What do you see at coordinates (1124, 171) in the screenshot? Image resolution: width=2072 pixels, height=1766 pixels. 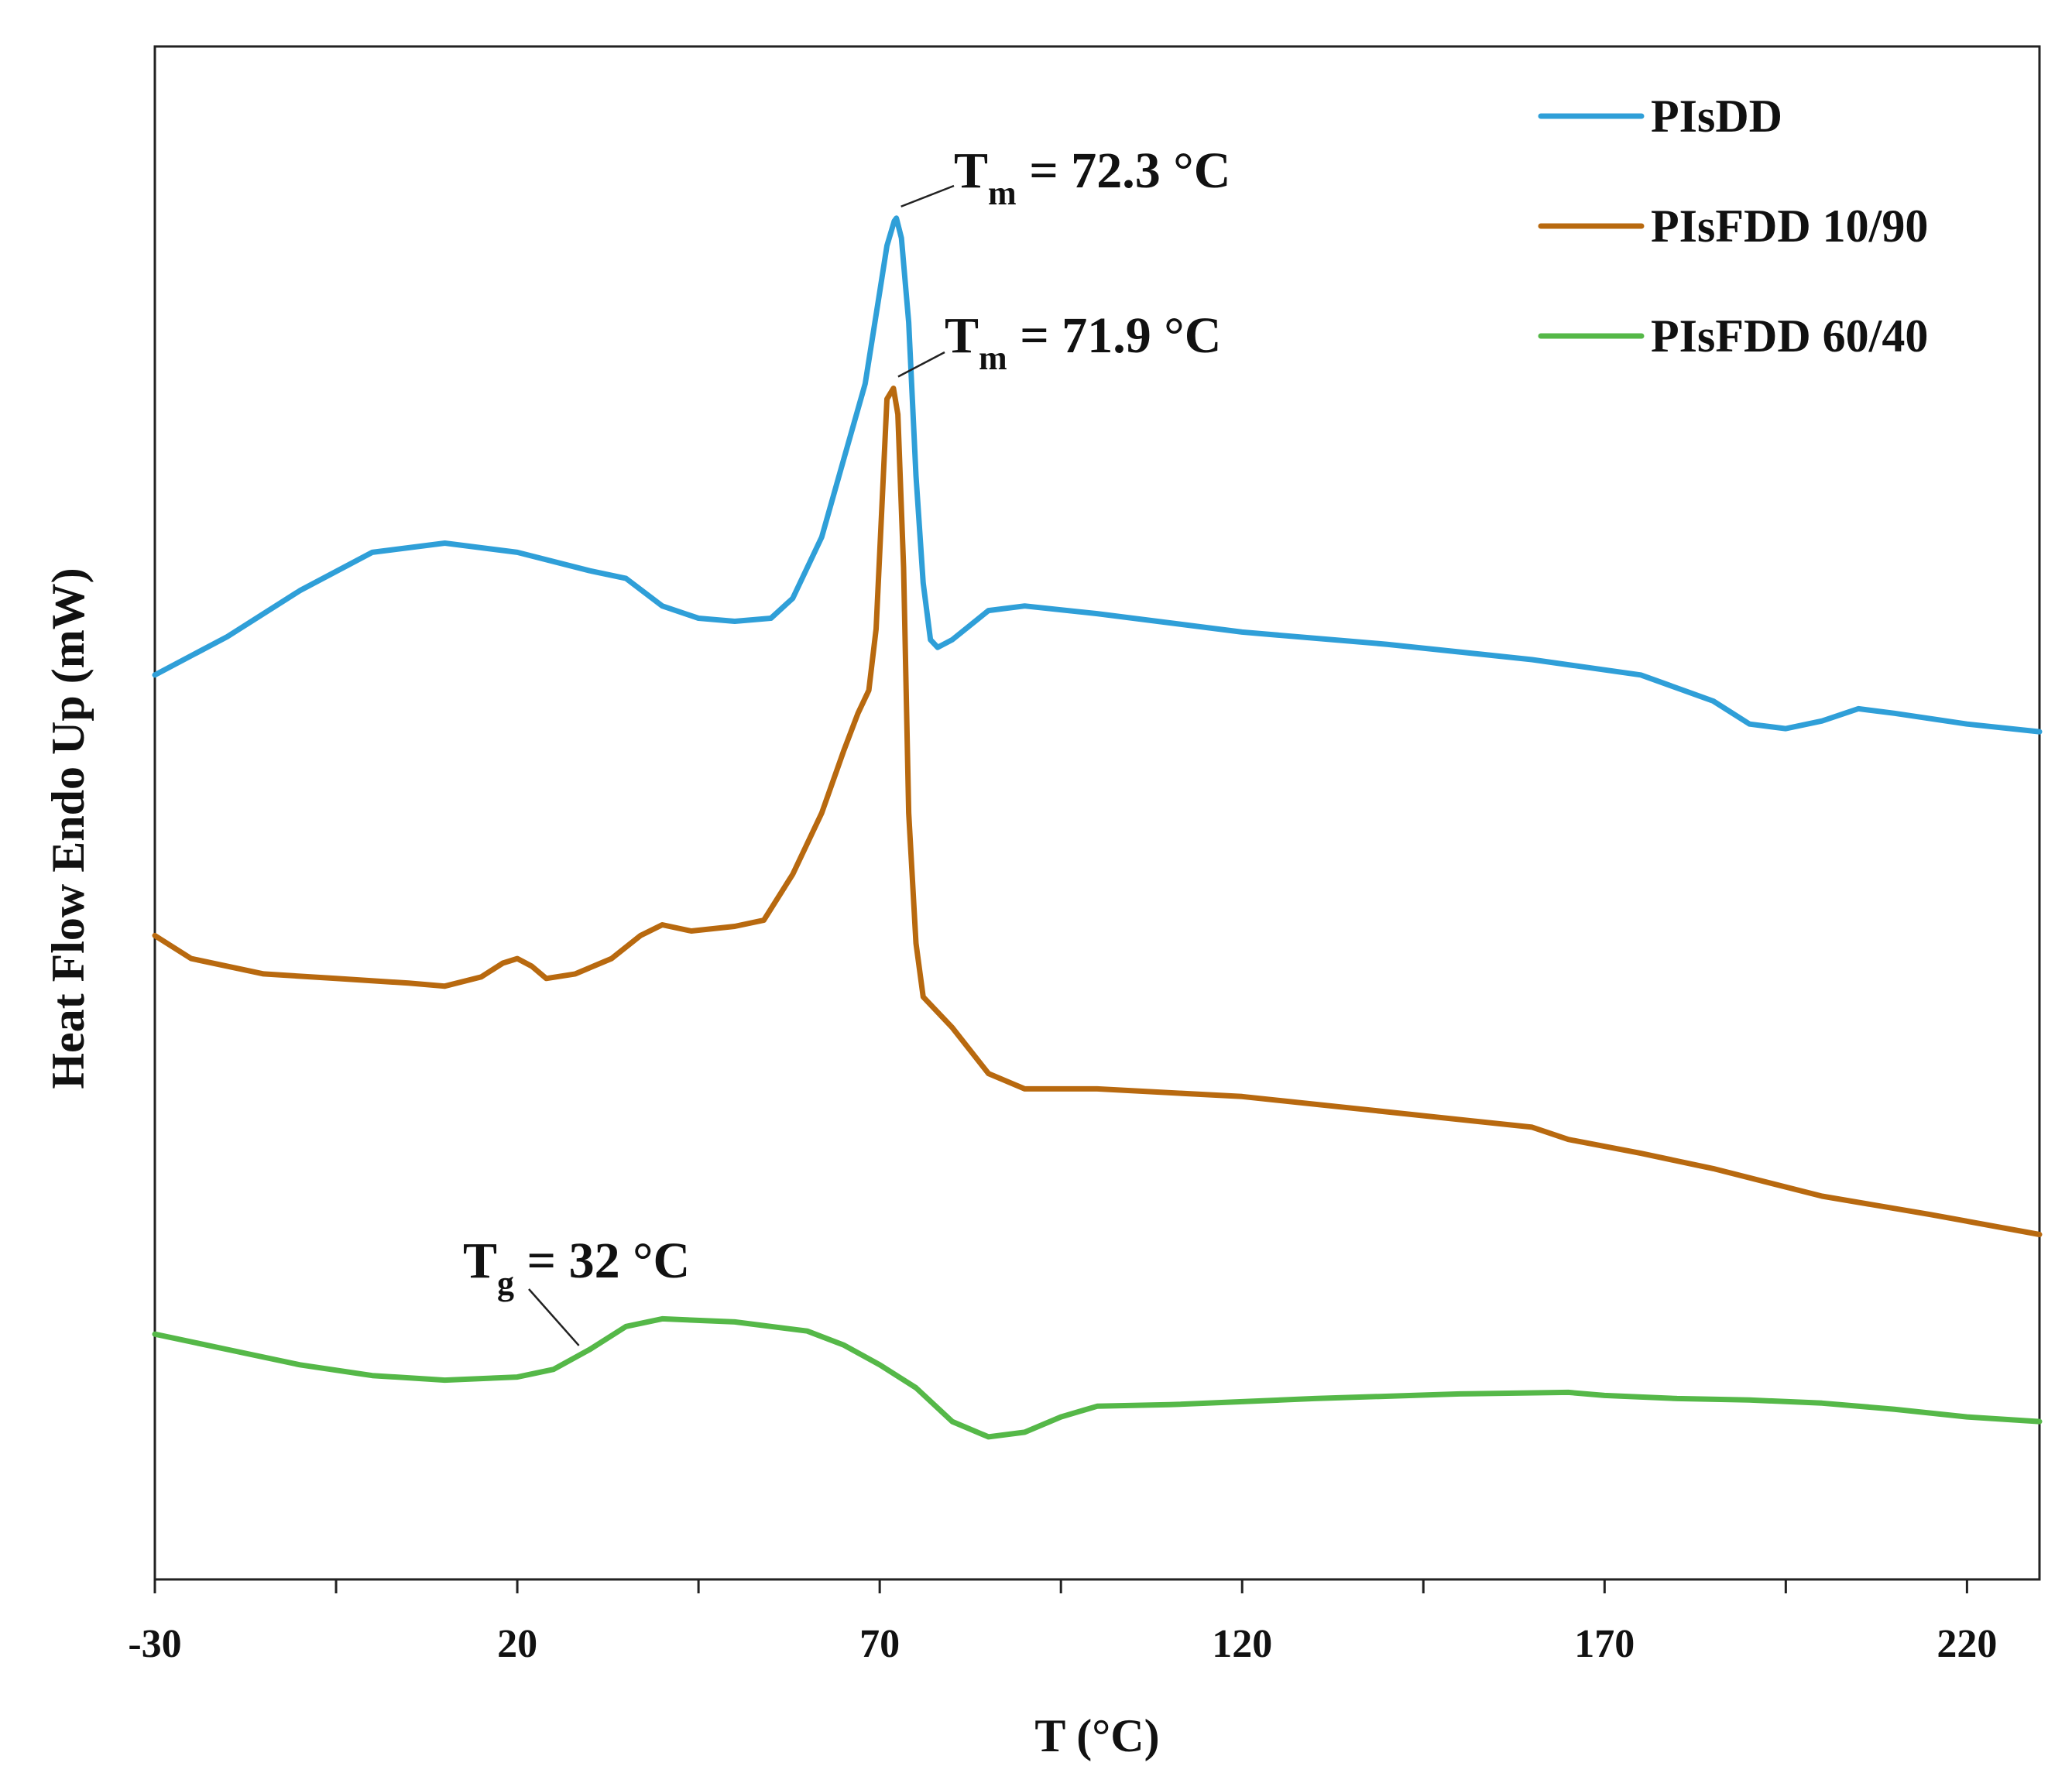 I see `annotation-value: = 72.3 °C` at bounding box center [1124, 171].